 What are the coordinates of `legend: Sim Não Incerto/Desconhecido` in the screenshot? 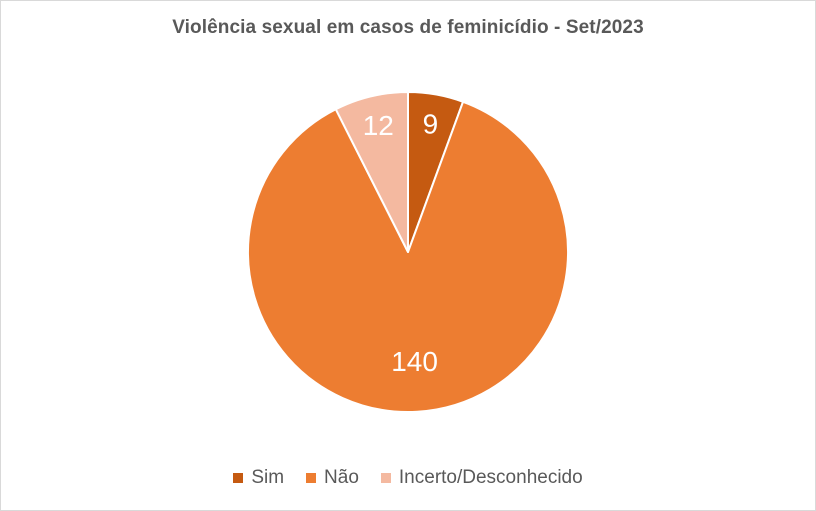 It's located at (408, 478).